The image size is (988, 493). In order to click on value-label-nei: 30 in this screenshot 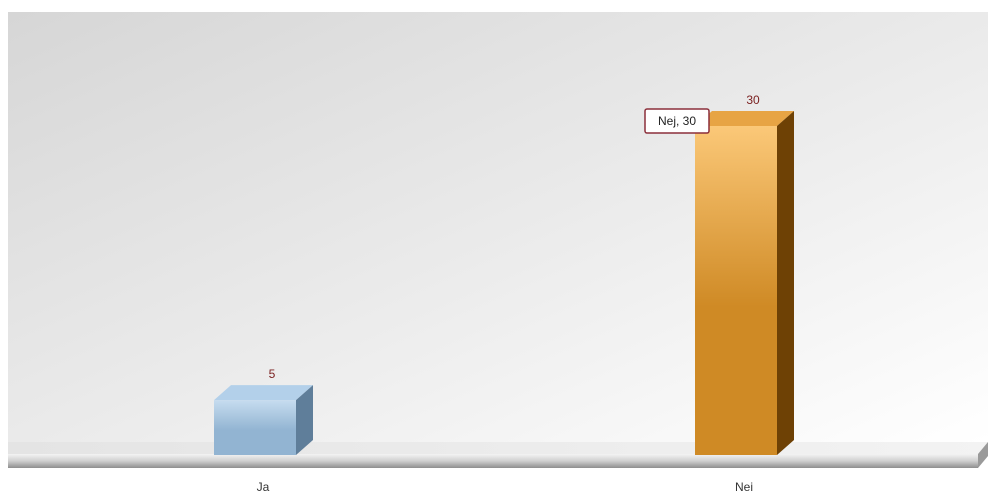, I will do `click(753, 100)`.